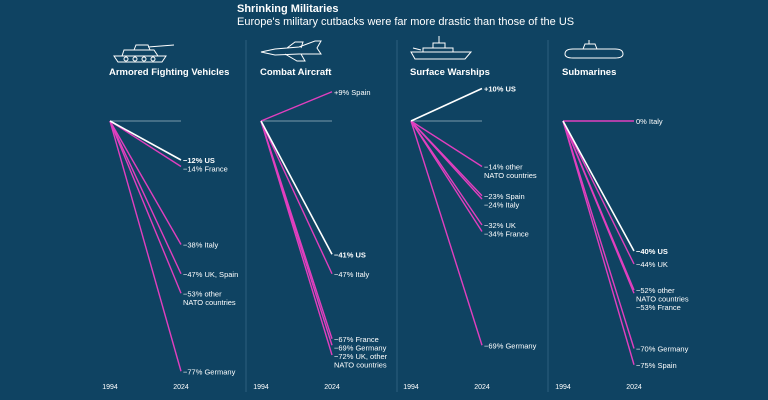  I want to click on data-label: −72% UK, other NATO countries, so click(361, 361).